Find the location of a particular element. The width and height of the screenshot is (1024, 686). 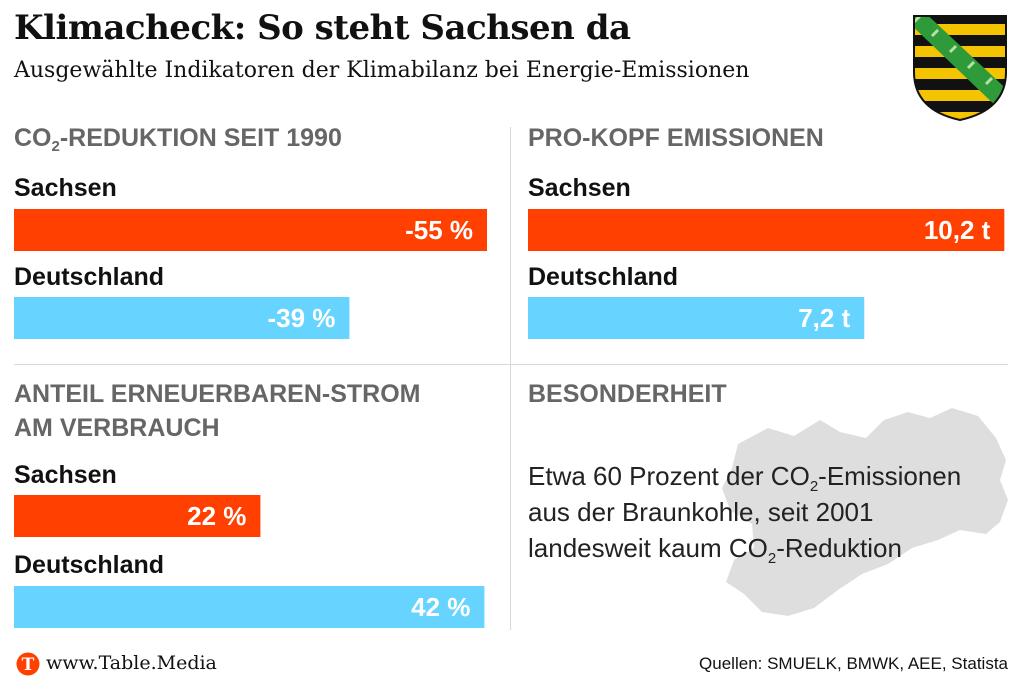

bar-value-label: -39 % is located at coordinates (301, 318).